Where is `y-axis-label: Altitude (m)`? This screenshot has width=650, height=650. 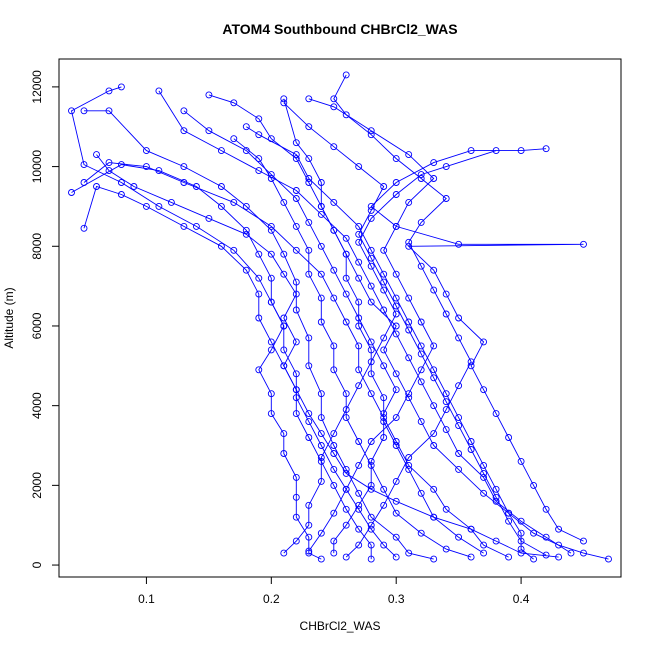
y-axis-label: Altitude (m) is located at coordinates (9, 317).